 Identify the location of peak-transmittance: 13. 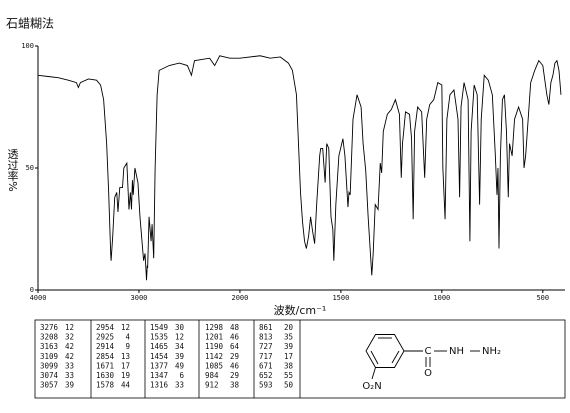
(125, 356).